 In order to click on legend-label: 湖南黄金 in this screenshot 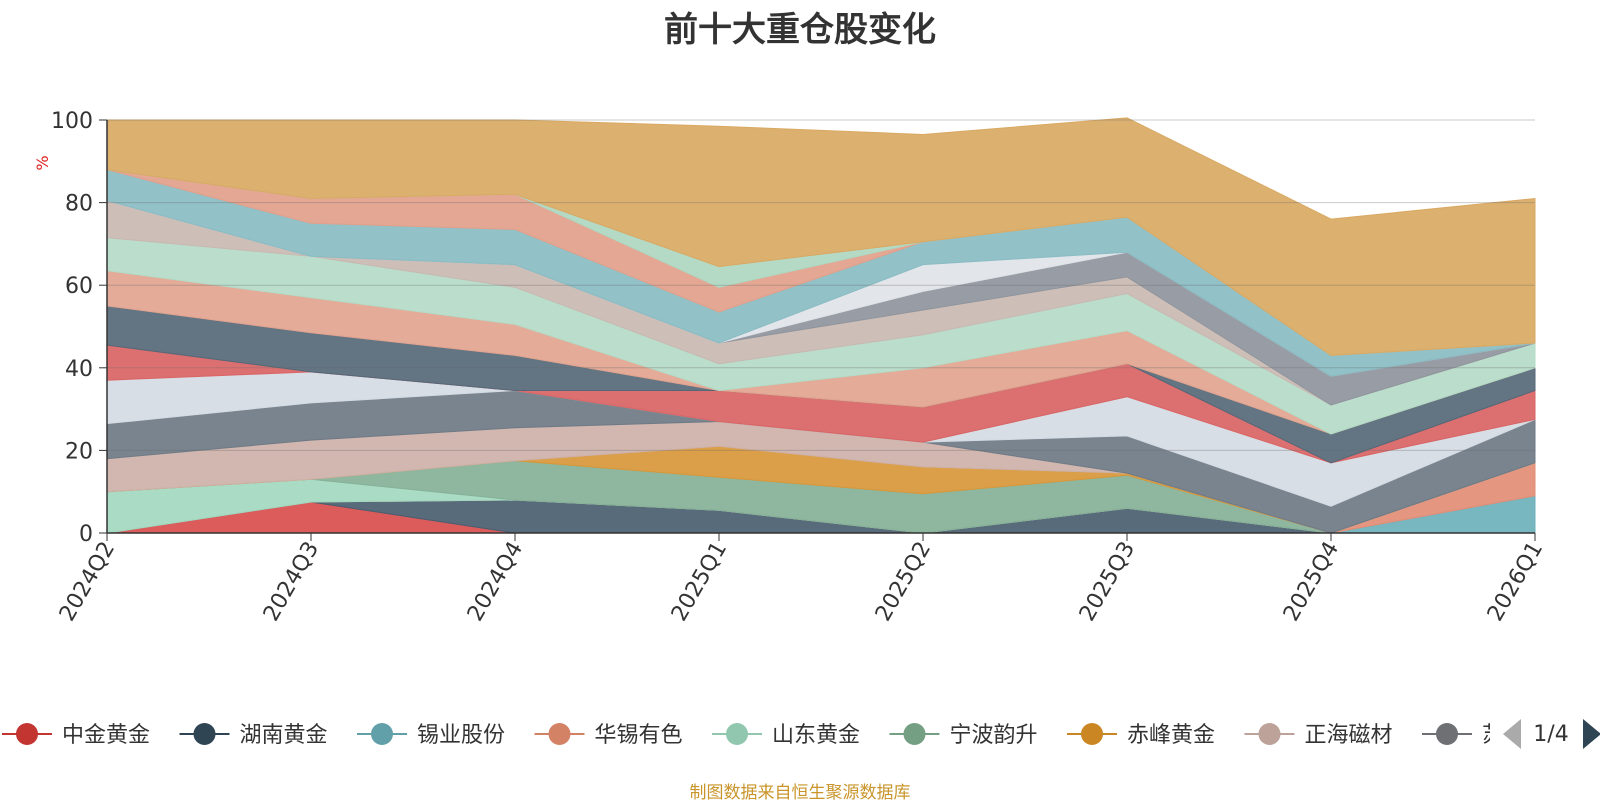, I will do `click(284, 735)`.